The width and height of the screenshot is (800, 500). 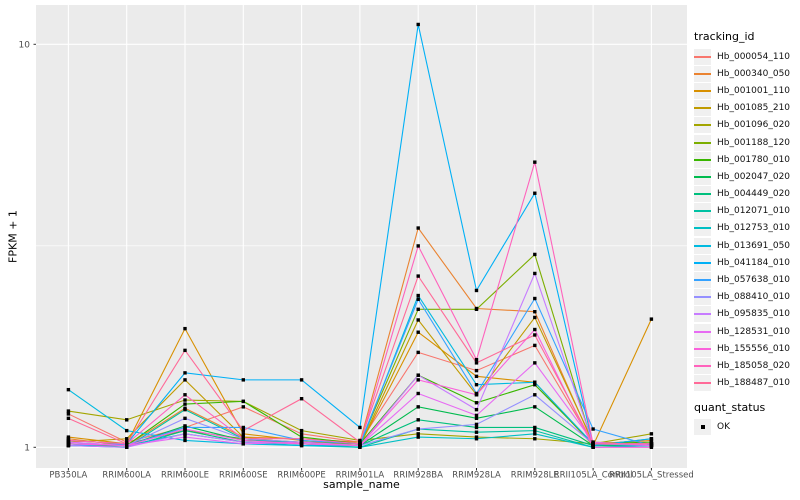 What do you see at coordinates (754, 331) in the screenshot?
I see `legend-item-label: Hb_128531_010` at bounding box center [754, 331].